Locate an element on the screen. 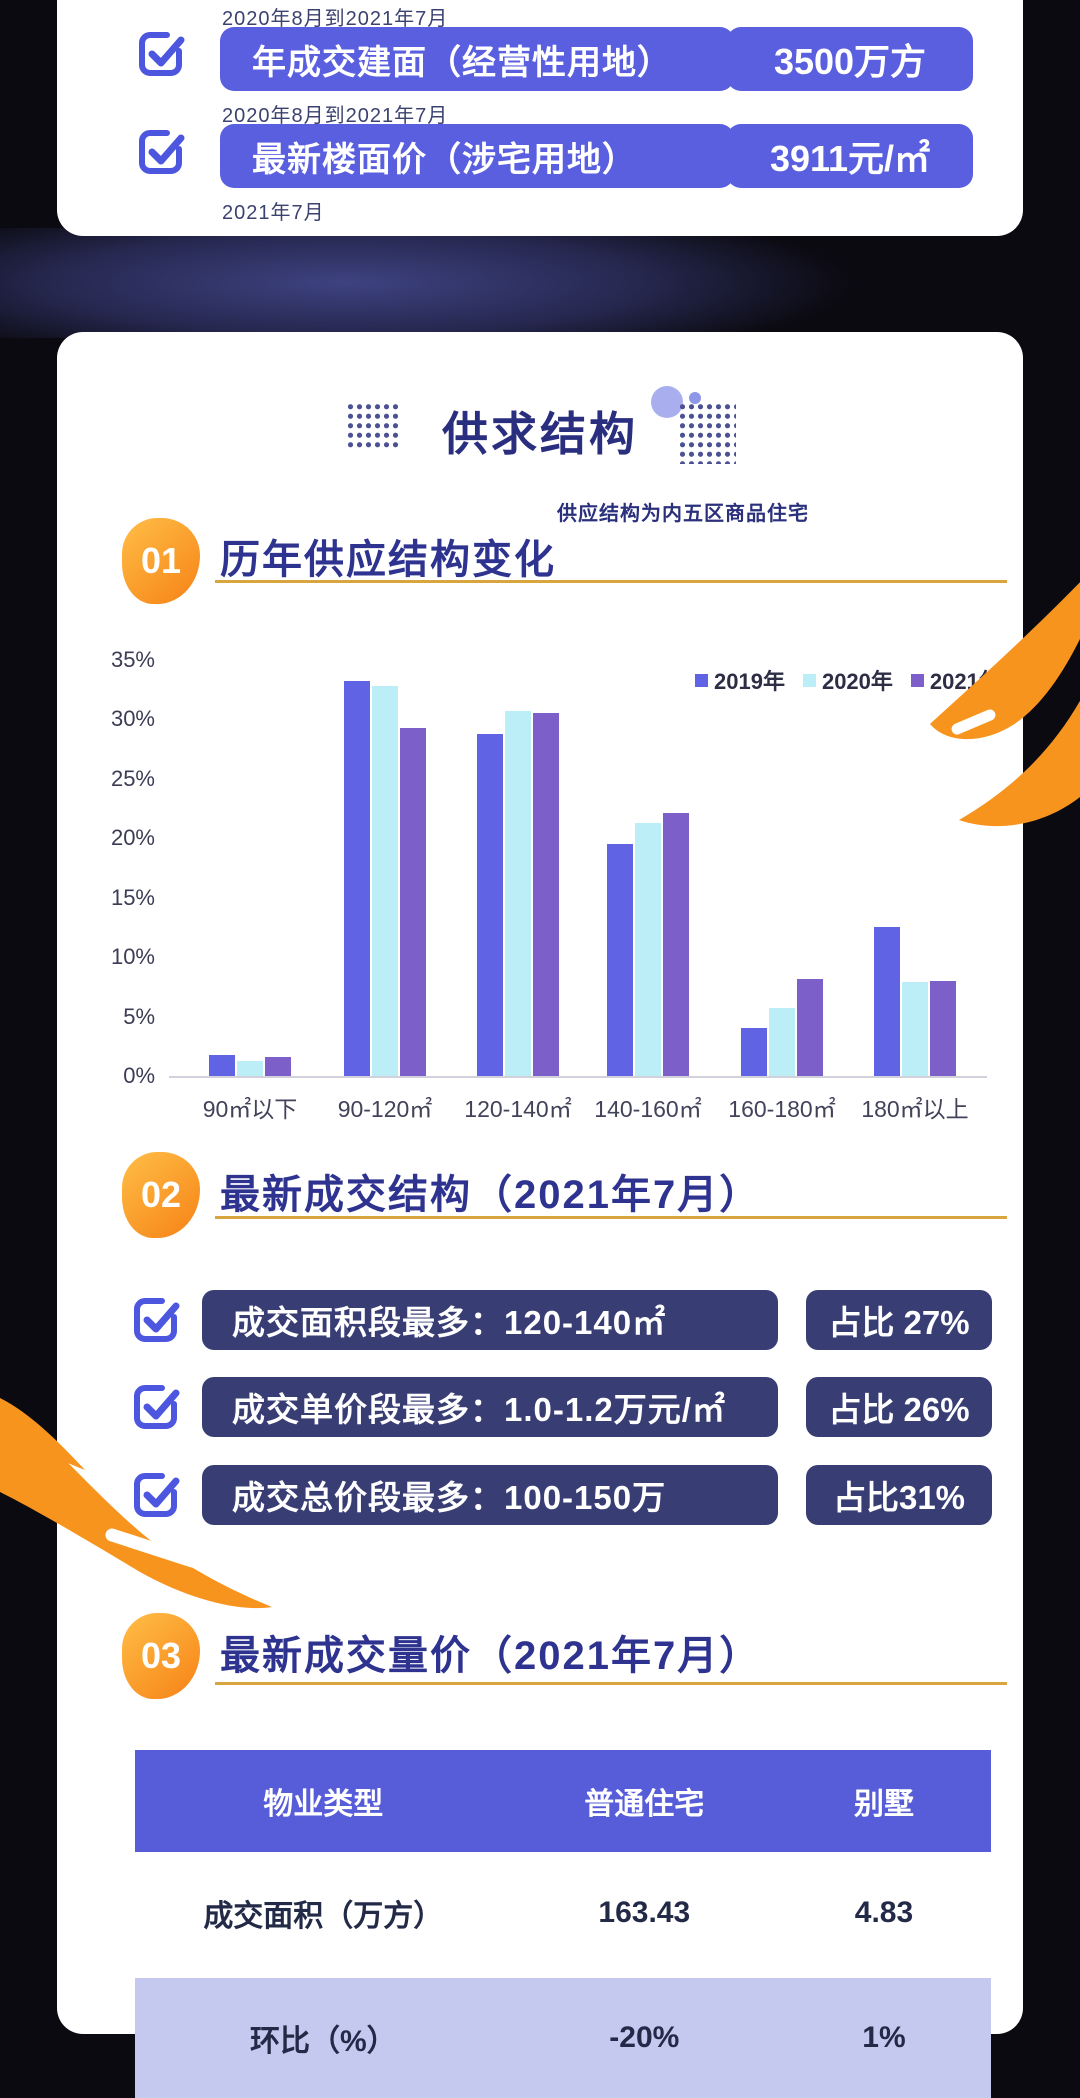 This screenshot has height=2098, width=1080. y-axis-tick: 15% is located at coordinates (132, 897).